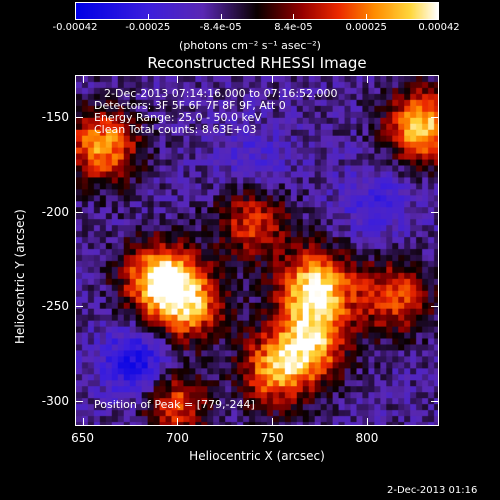 The image size is (500, 500). I want to click on annotation-energy: Energy Range: 25.0 - 50.0 keV, so click(178, 117).